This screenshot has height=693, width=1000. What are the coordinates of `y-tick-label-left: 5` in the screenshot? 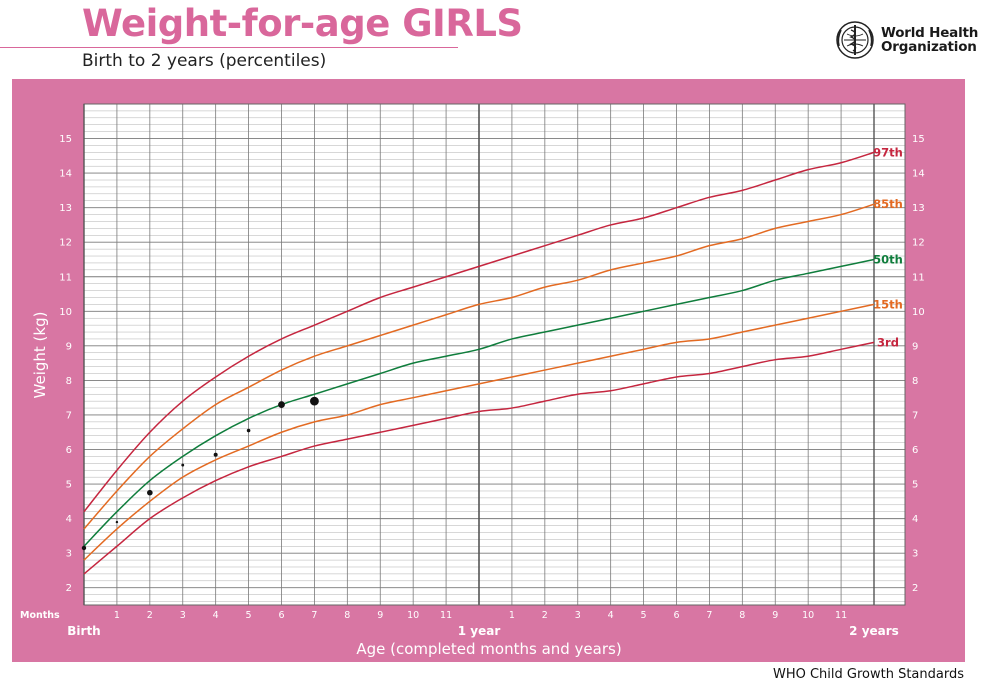 It's located at (69, 485).